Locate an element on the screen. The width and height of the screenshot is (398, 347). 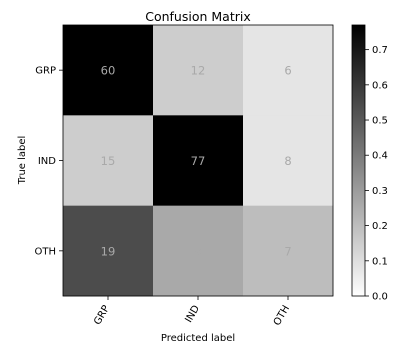
x-ticks: GRP IND OTH is located at coordinates (192, 312).